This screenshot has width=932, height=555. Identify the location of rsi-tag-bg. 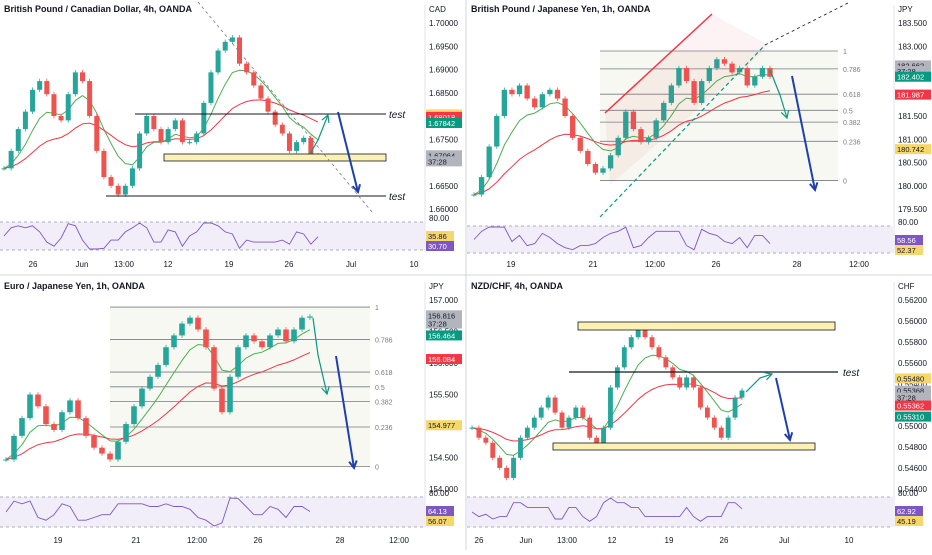
(440, 521).